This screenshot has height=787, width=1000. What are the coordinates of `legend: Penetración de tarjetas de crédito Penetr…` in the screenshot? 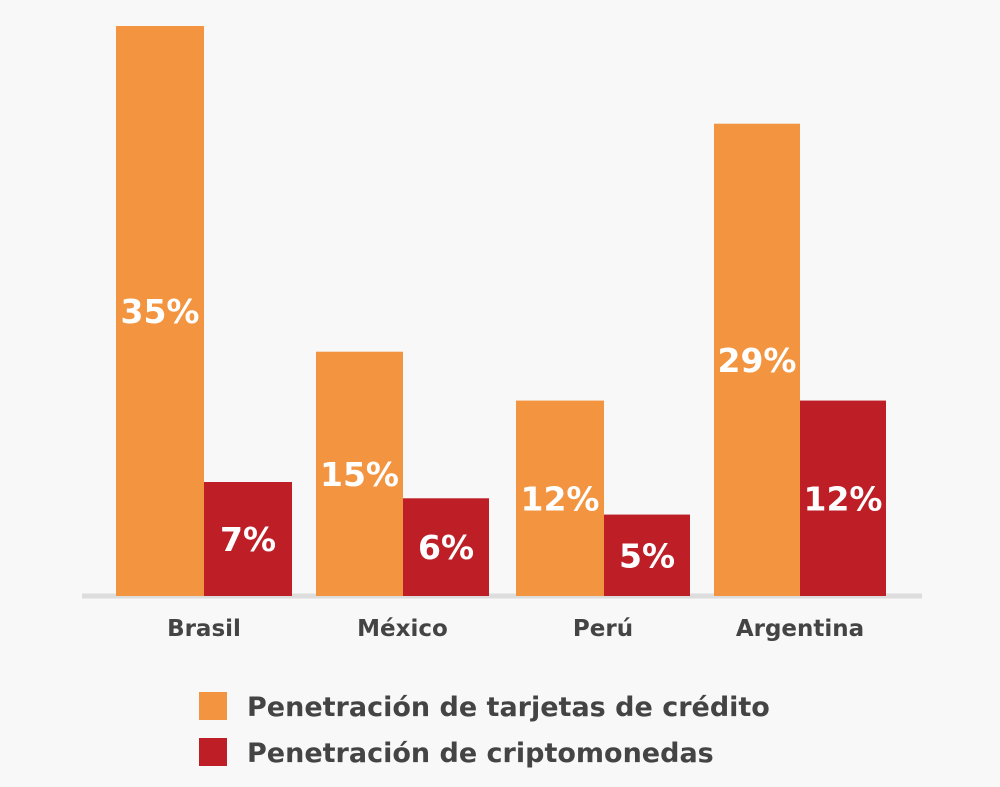 It's located at (484, 730).